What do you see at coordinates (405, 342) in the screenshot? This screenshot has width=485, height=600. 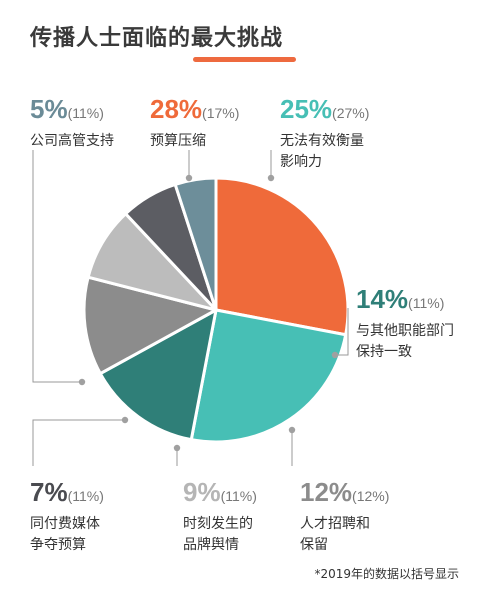 I see `slice-description: 与其他职能部门 保持一致` at bounding box center [405, 342].